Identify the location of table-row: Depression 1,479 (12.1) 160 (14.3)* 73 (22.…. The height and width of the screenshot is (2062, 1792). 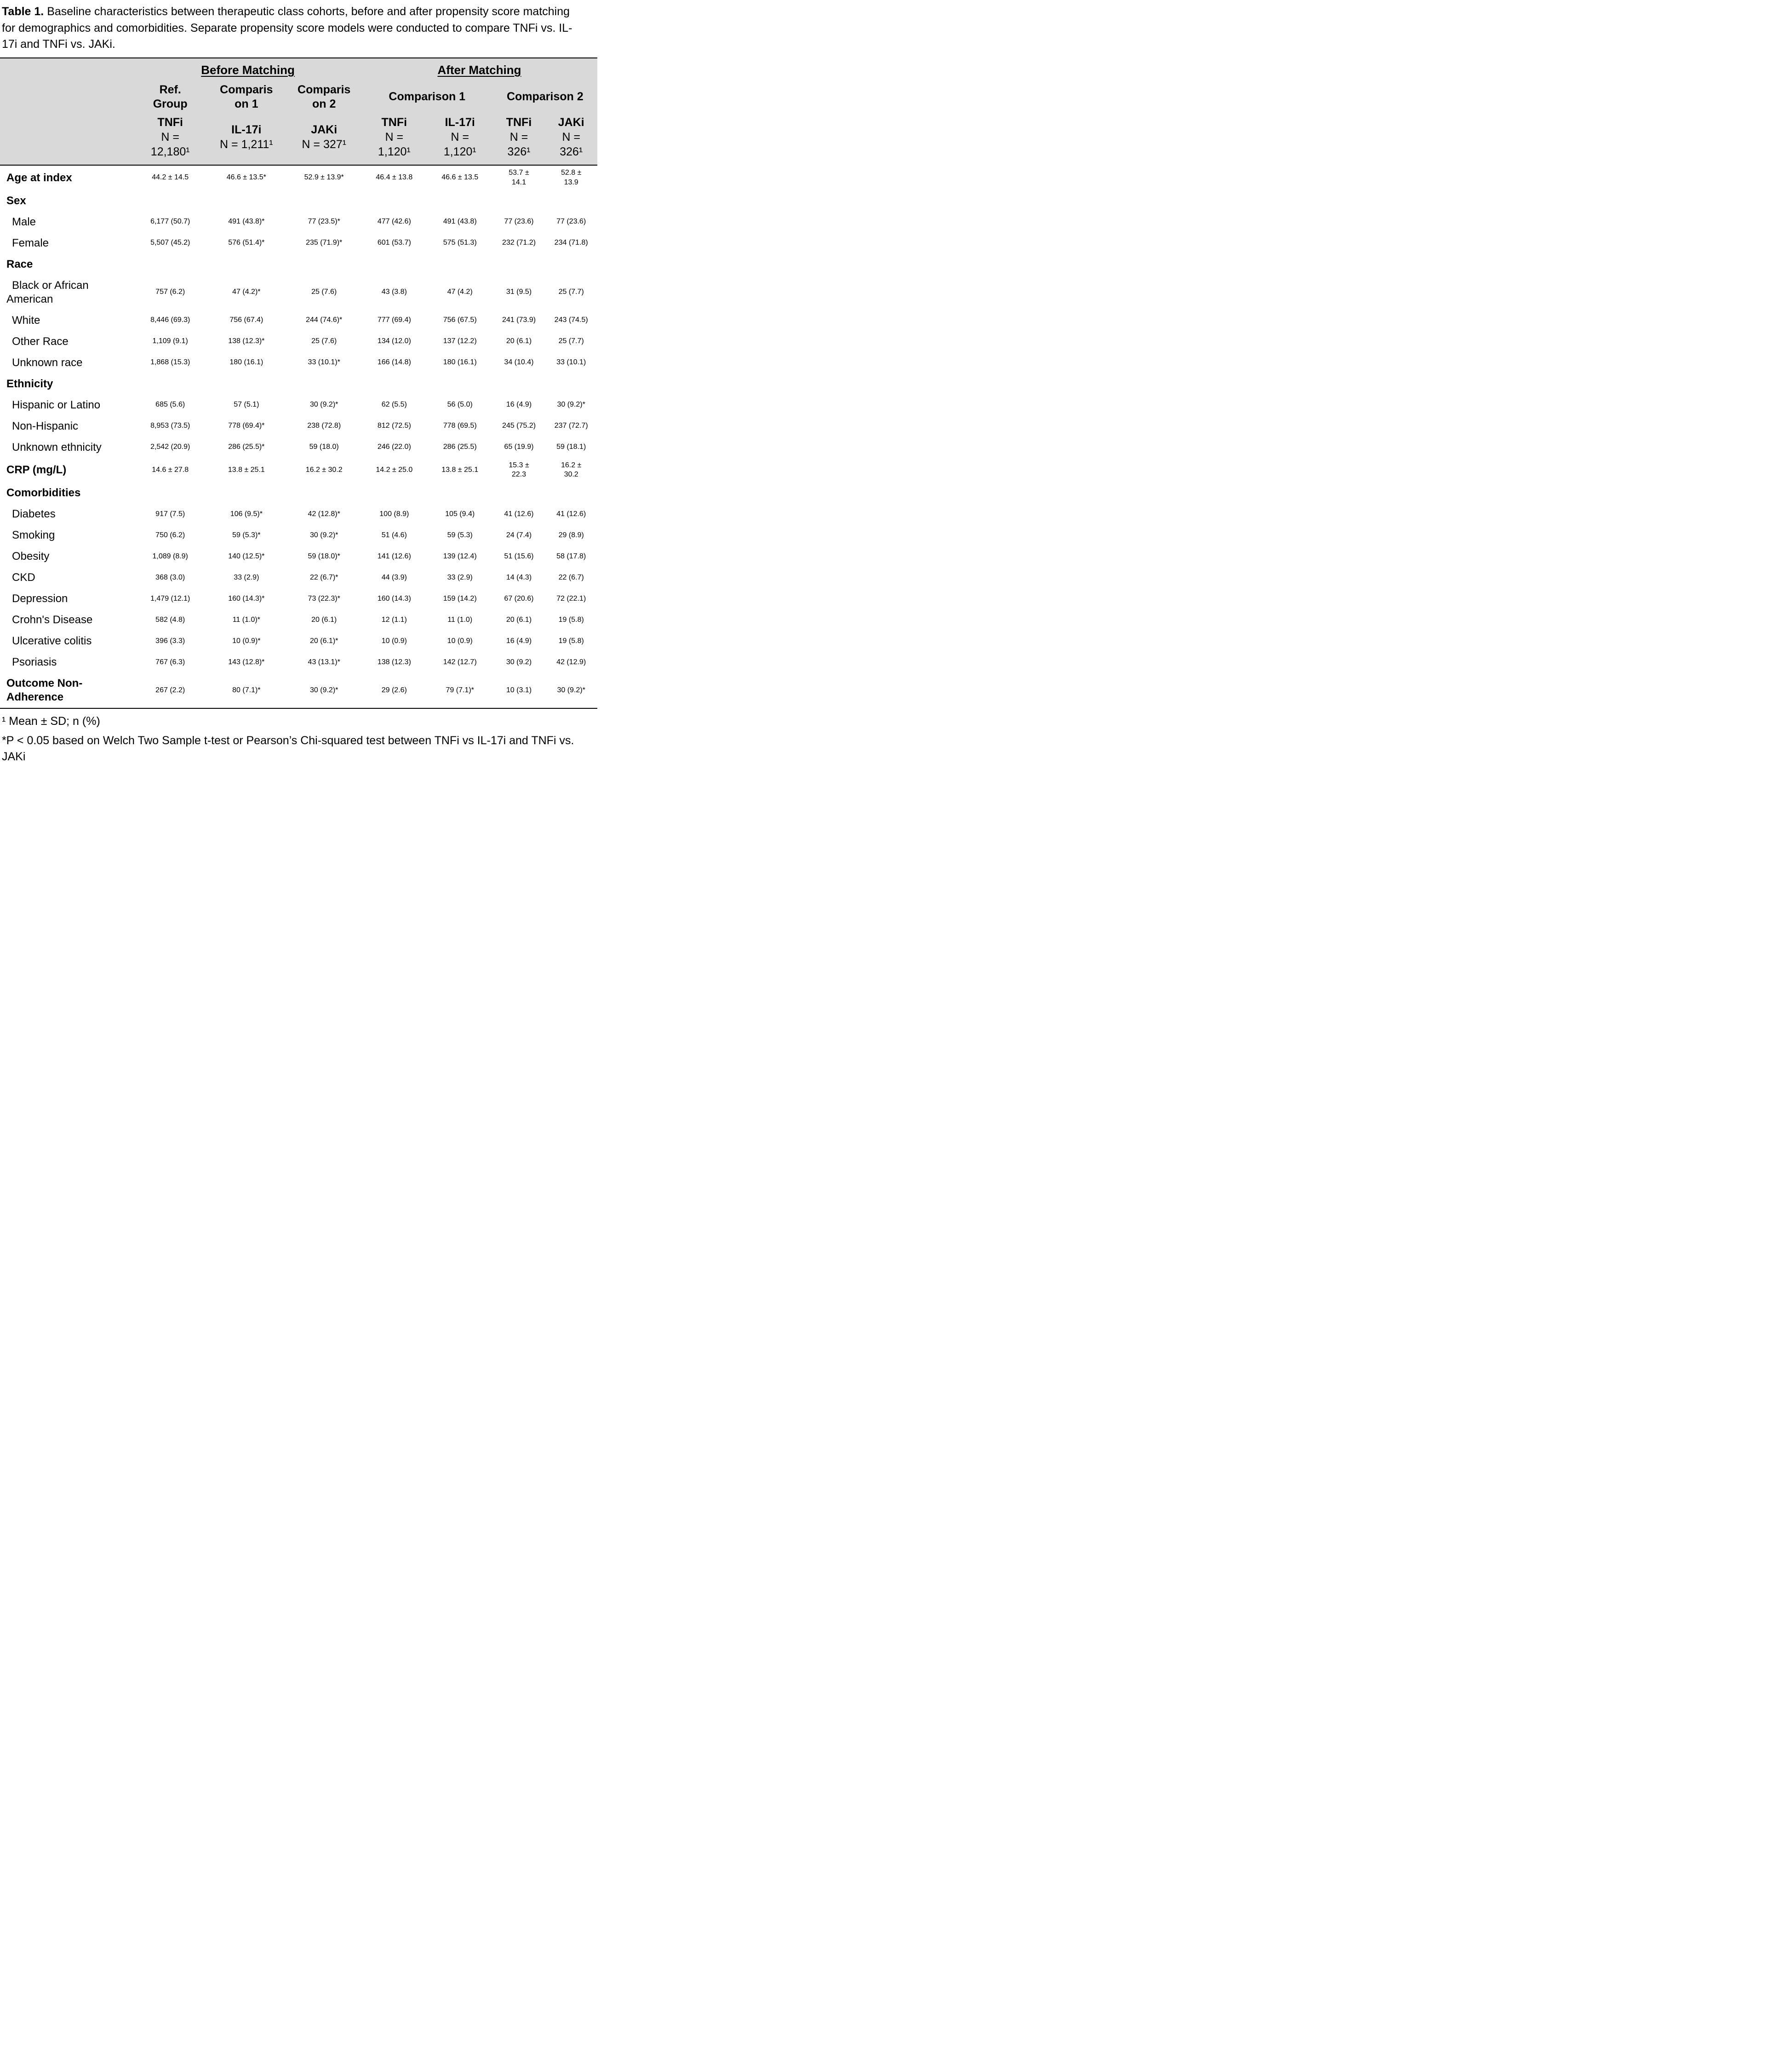
(298, 598).